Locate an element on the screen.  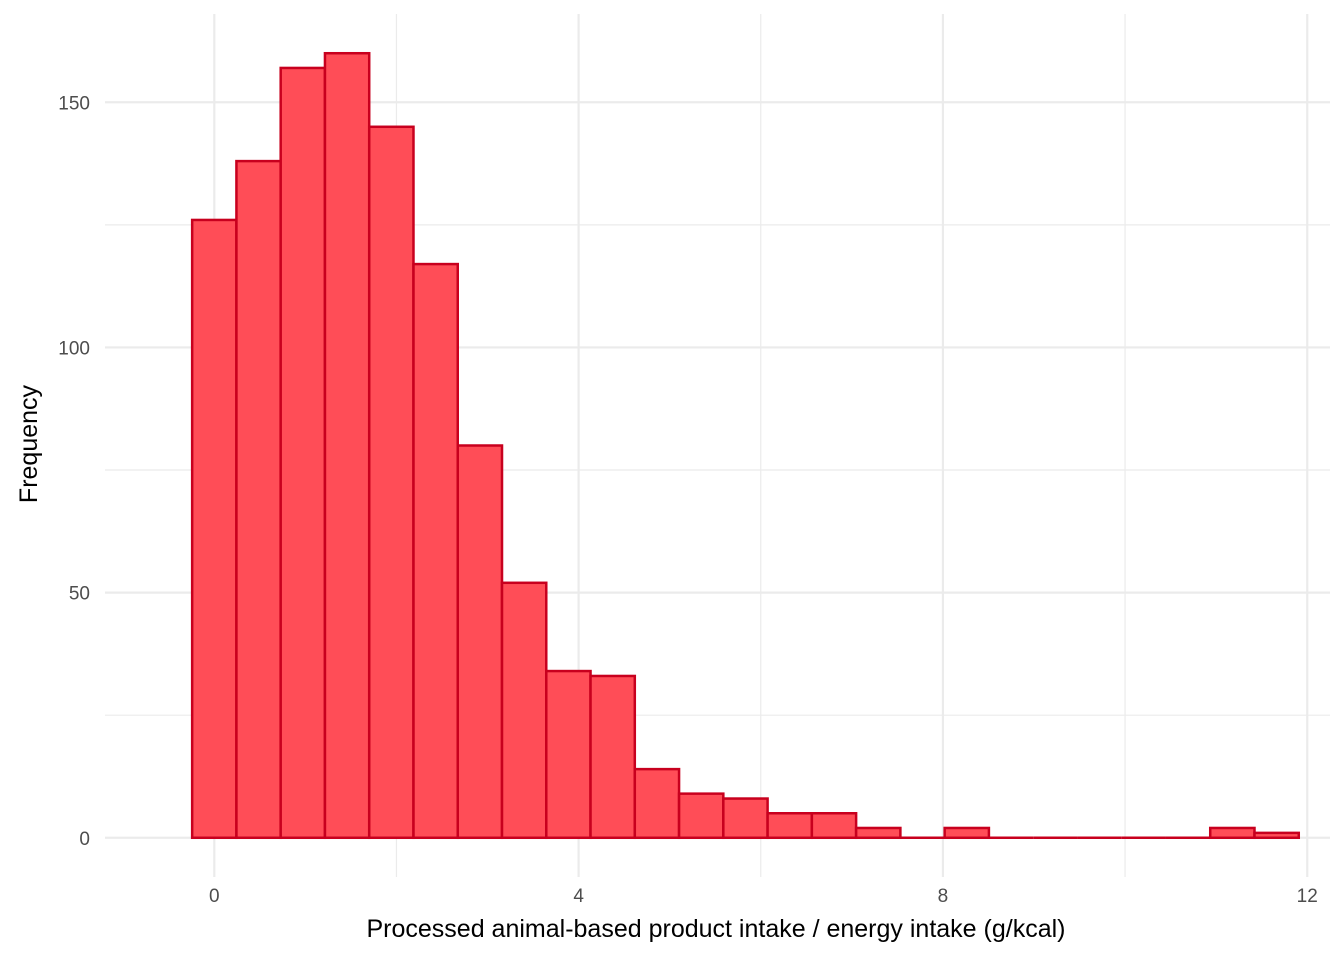
y-tick-label: 0 is located at coordinates (84, 839).